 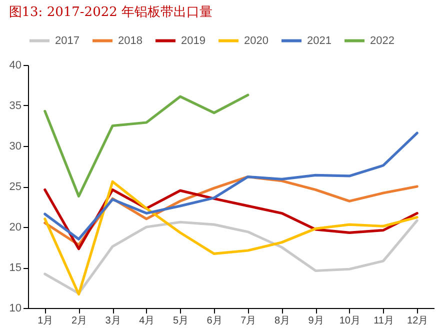 I want to click on x-tick-label: 6月, so click(x=214, y=321).